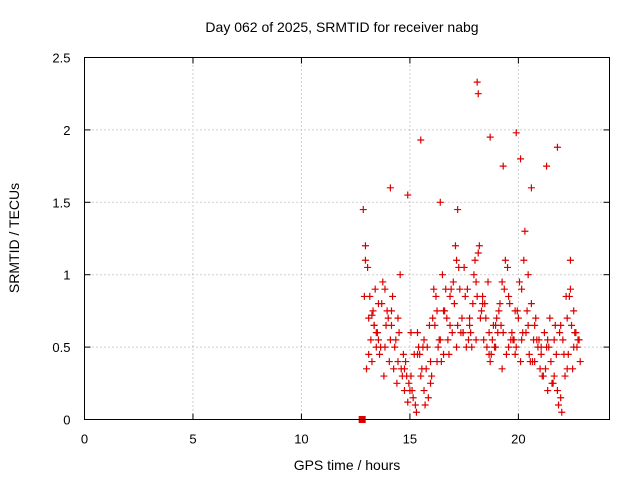 The width and height of the screenshot is (640, 480). What do you see at coordinates (61, 202) in the screenshot?
I see `y-tick-label: 1.5` at bounding box center [61, 202].